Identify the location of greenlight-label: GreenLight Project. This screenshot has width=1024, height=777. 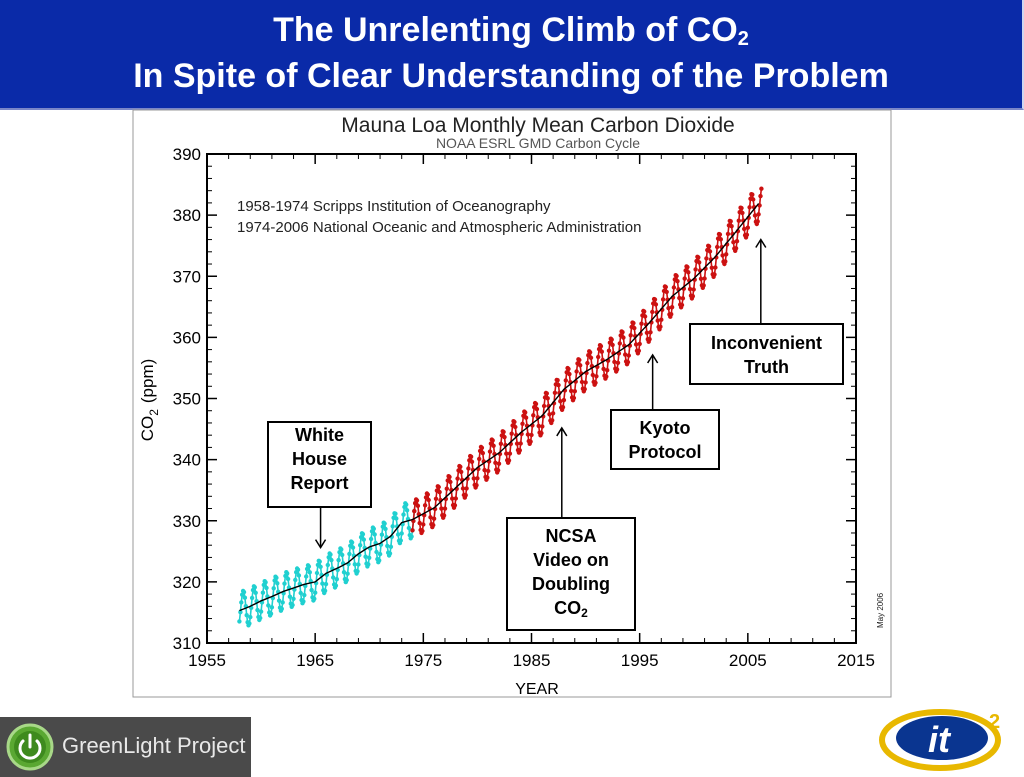
(154, 745).